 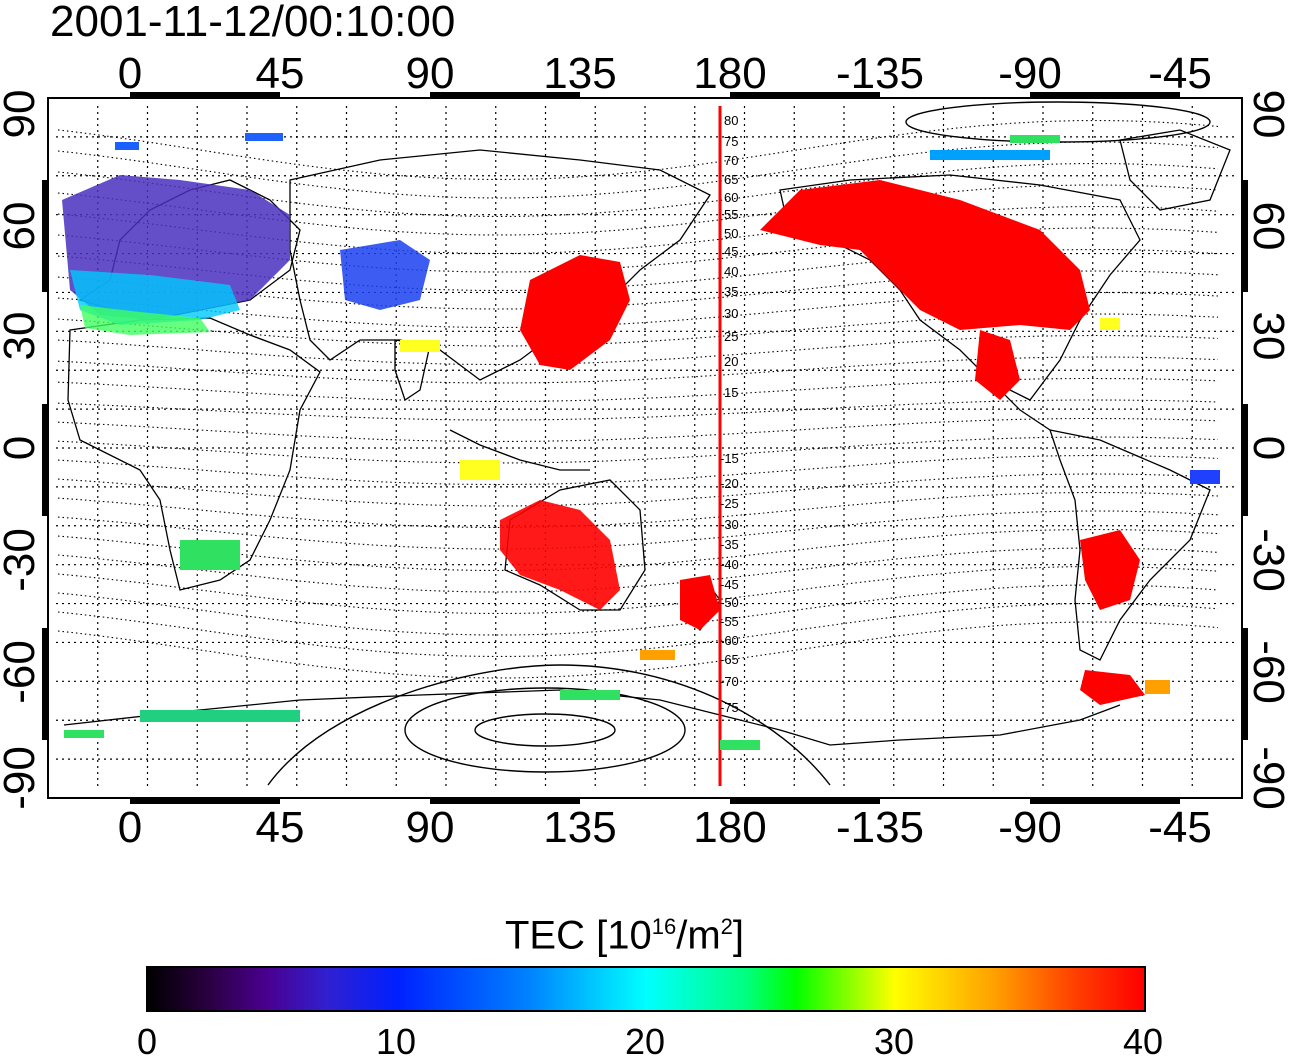 I want to click on contour-label-north: 20, so click(x=731, y=361).